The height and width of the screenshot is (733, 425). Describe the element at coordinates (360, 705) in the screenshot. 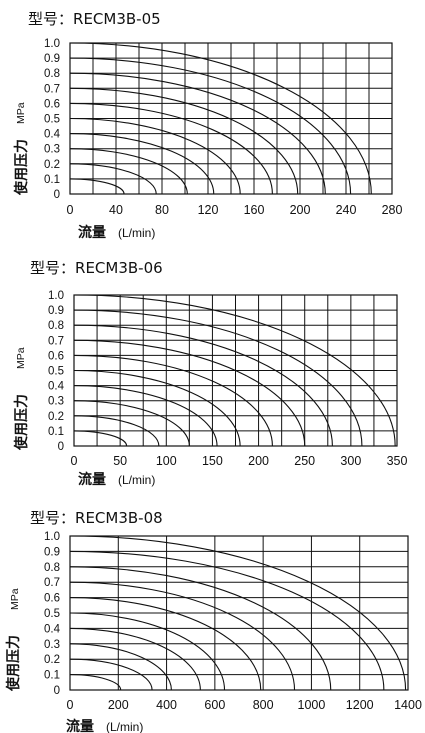

I see `x-tick-label: 1200` at that location.